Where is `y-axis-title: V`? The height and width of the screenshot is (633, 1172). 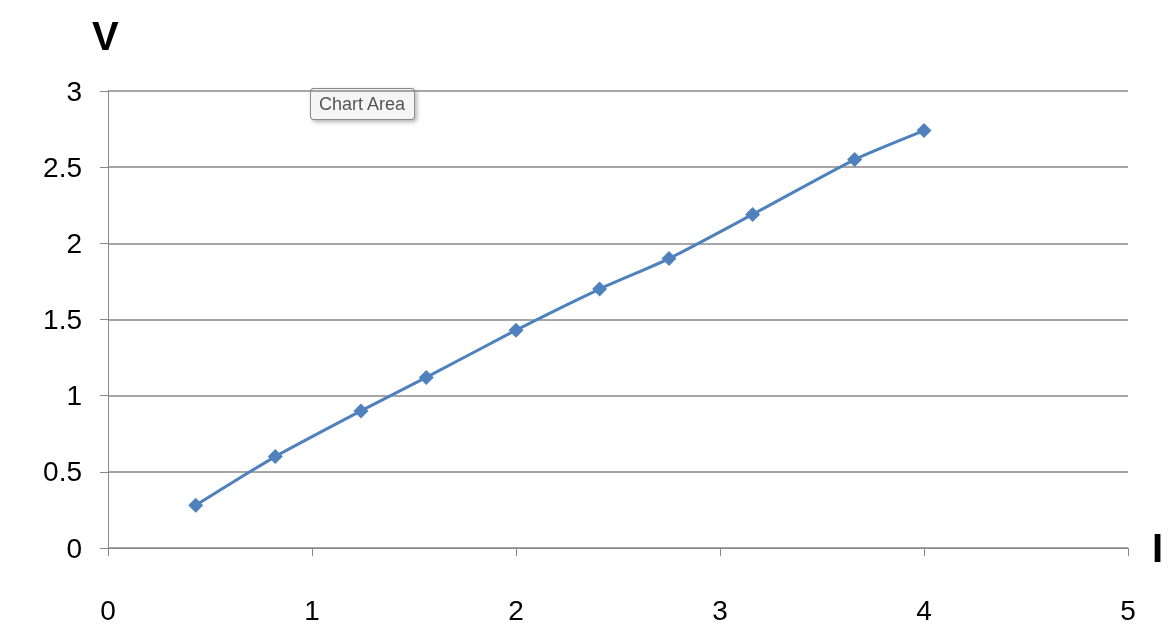
y-axis-title: V is located at coordinates (105, 36).